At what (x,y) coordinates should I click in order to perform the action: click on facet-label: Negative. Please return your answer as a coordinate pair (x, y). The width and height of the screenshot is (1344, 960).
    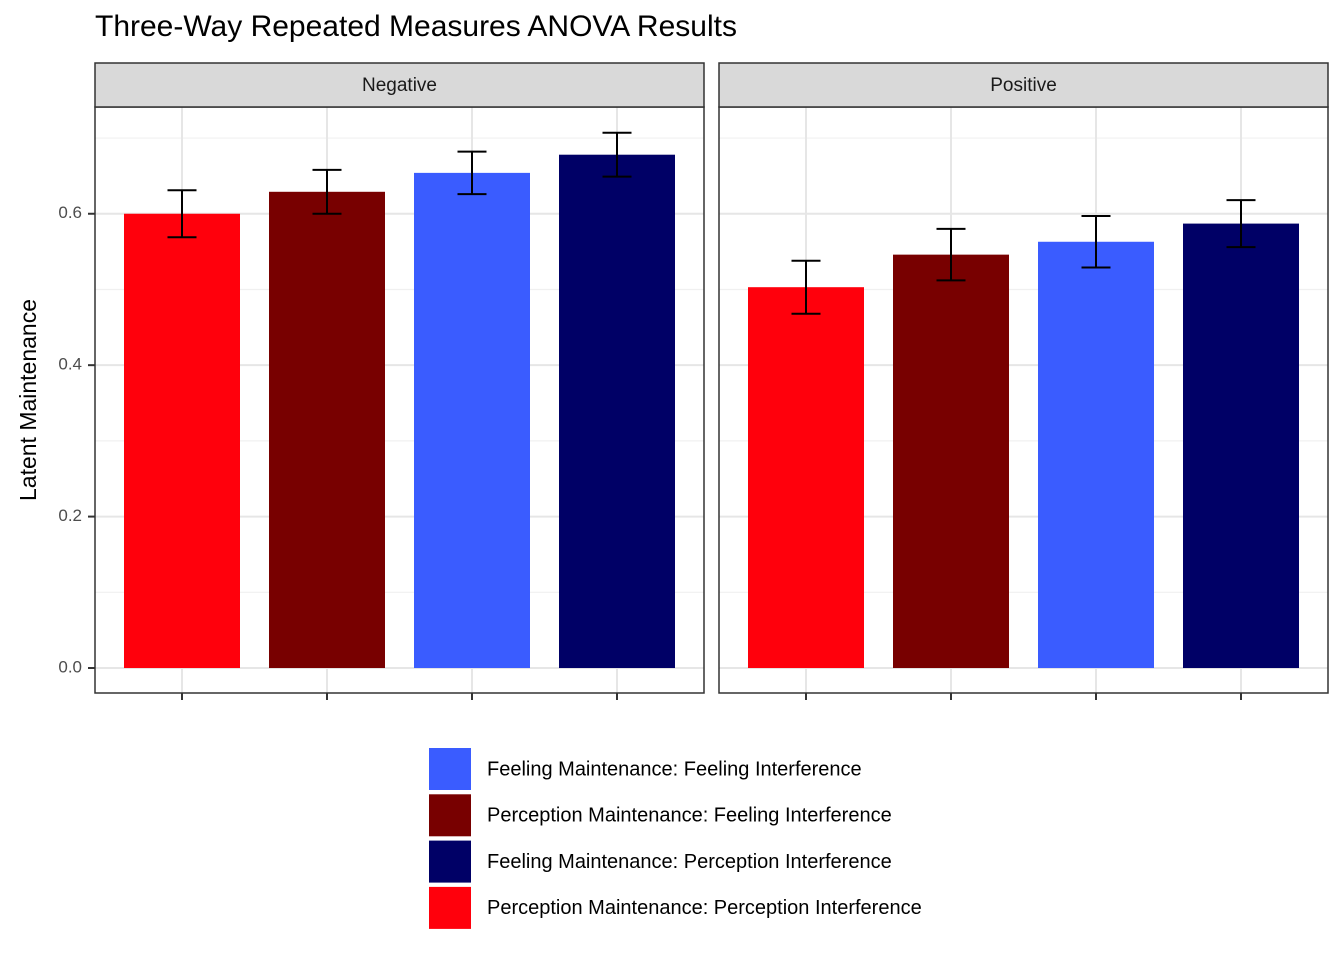
    Looking at the image, I should click on (399, 85).